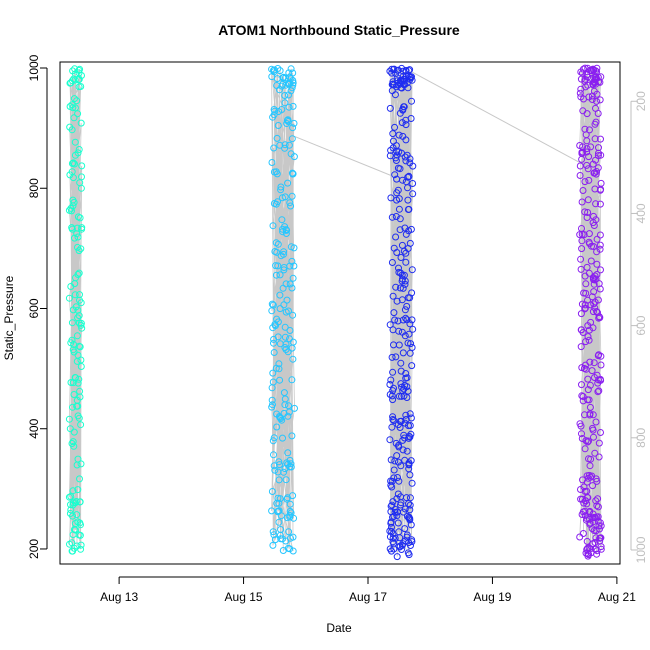  What do you see at coordinates (34, 188) in the screenshot?
I see `y-tick-label: 800` at bounding box center [34, 188].